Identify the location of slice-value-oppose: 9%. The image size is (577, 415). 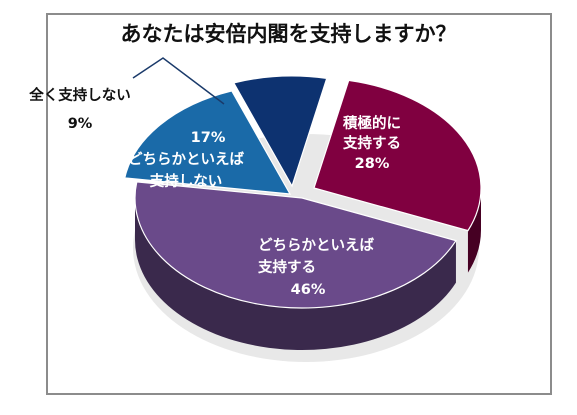
(80, 124).